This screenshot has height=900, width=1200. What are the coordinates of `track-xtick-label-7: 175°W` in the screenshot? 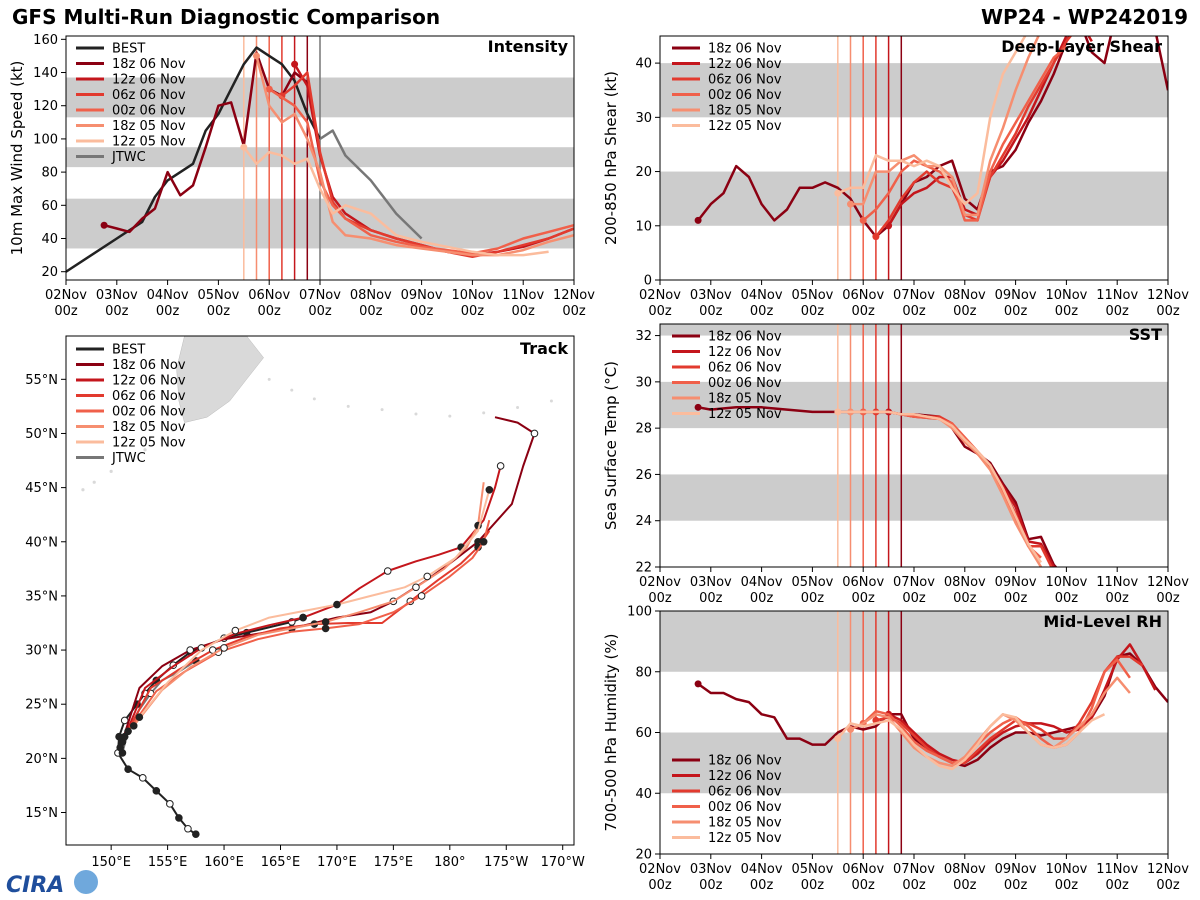 It's located at (506, 862).